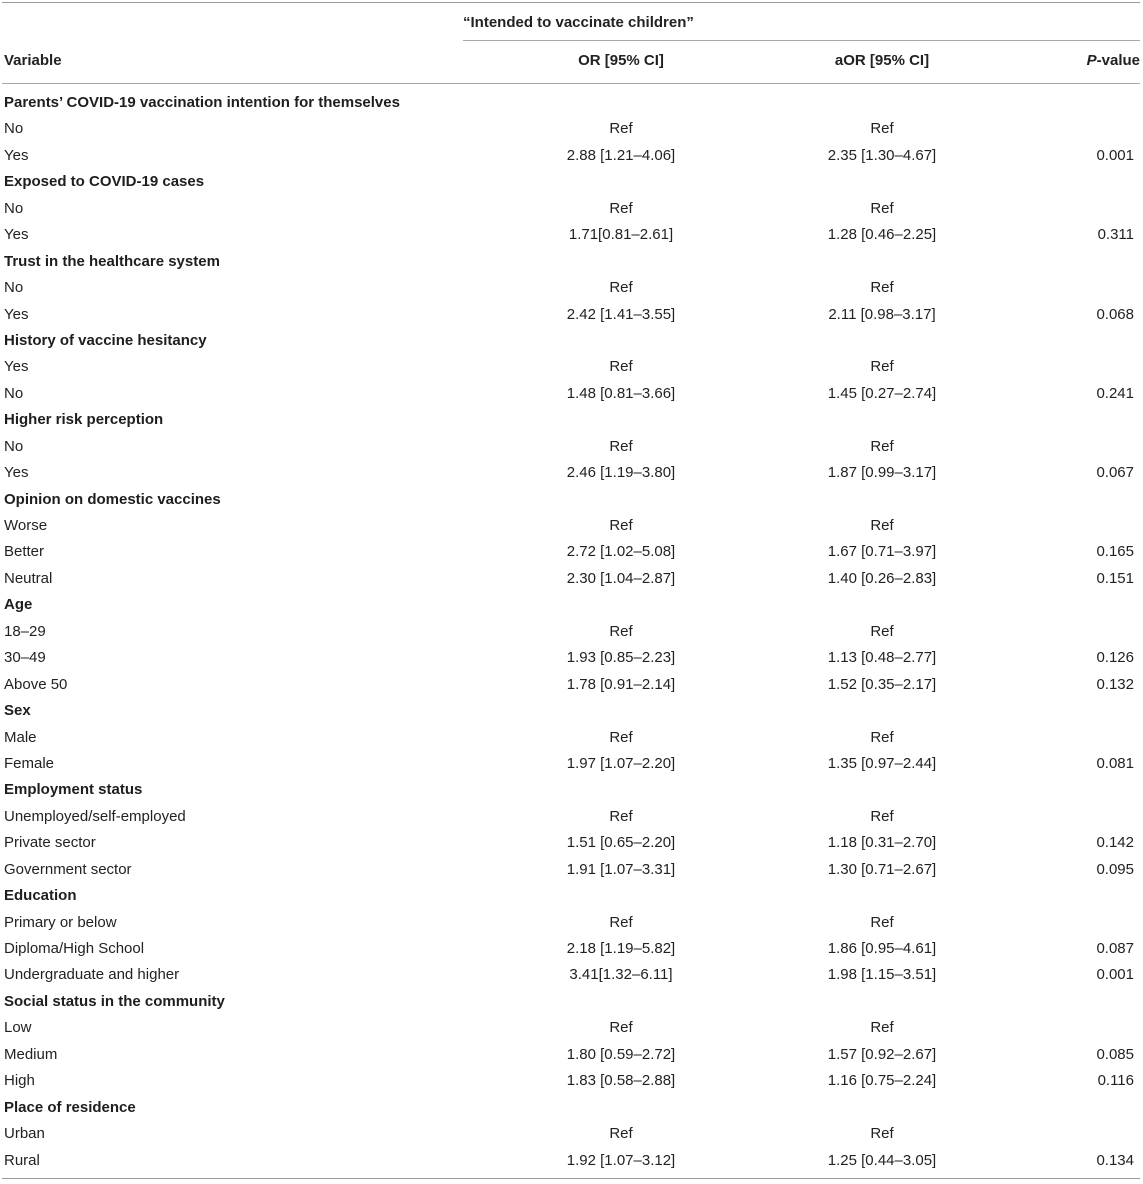  I want to click on p-value-cell: 0.165, so click(1115, 552).